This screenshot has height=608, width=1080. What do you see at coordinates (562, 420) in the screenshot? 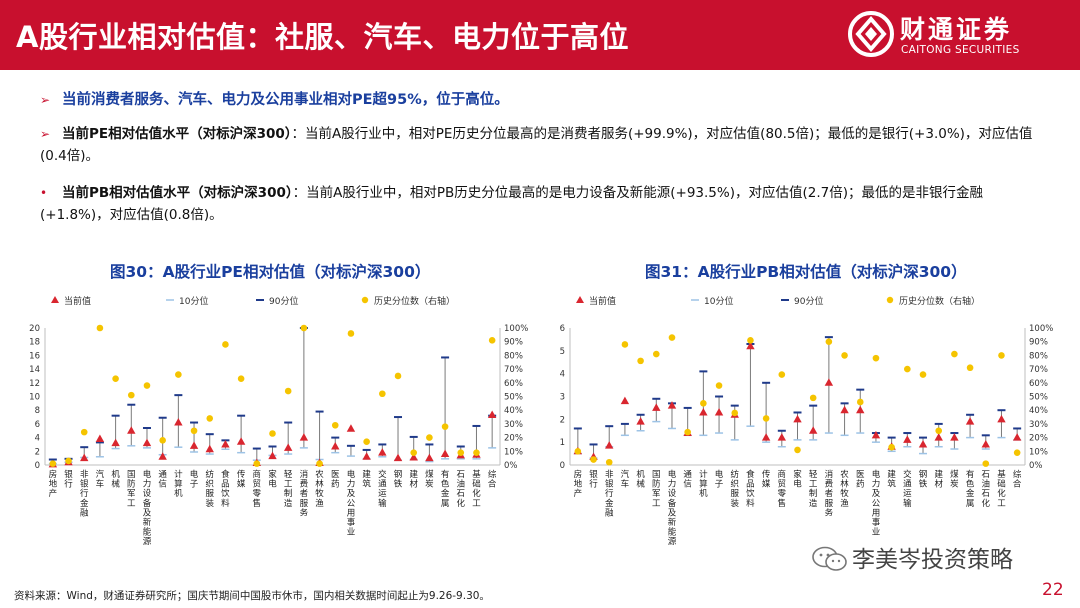
I see `chart31-ytick-left: 2` at bounding box center [562, 420].